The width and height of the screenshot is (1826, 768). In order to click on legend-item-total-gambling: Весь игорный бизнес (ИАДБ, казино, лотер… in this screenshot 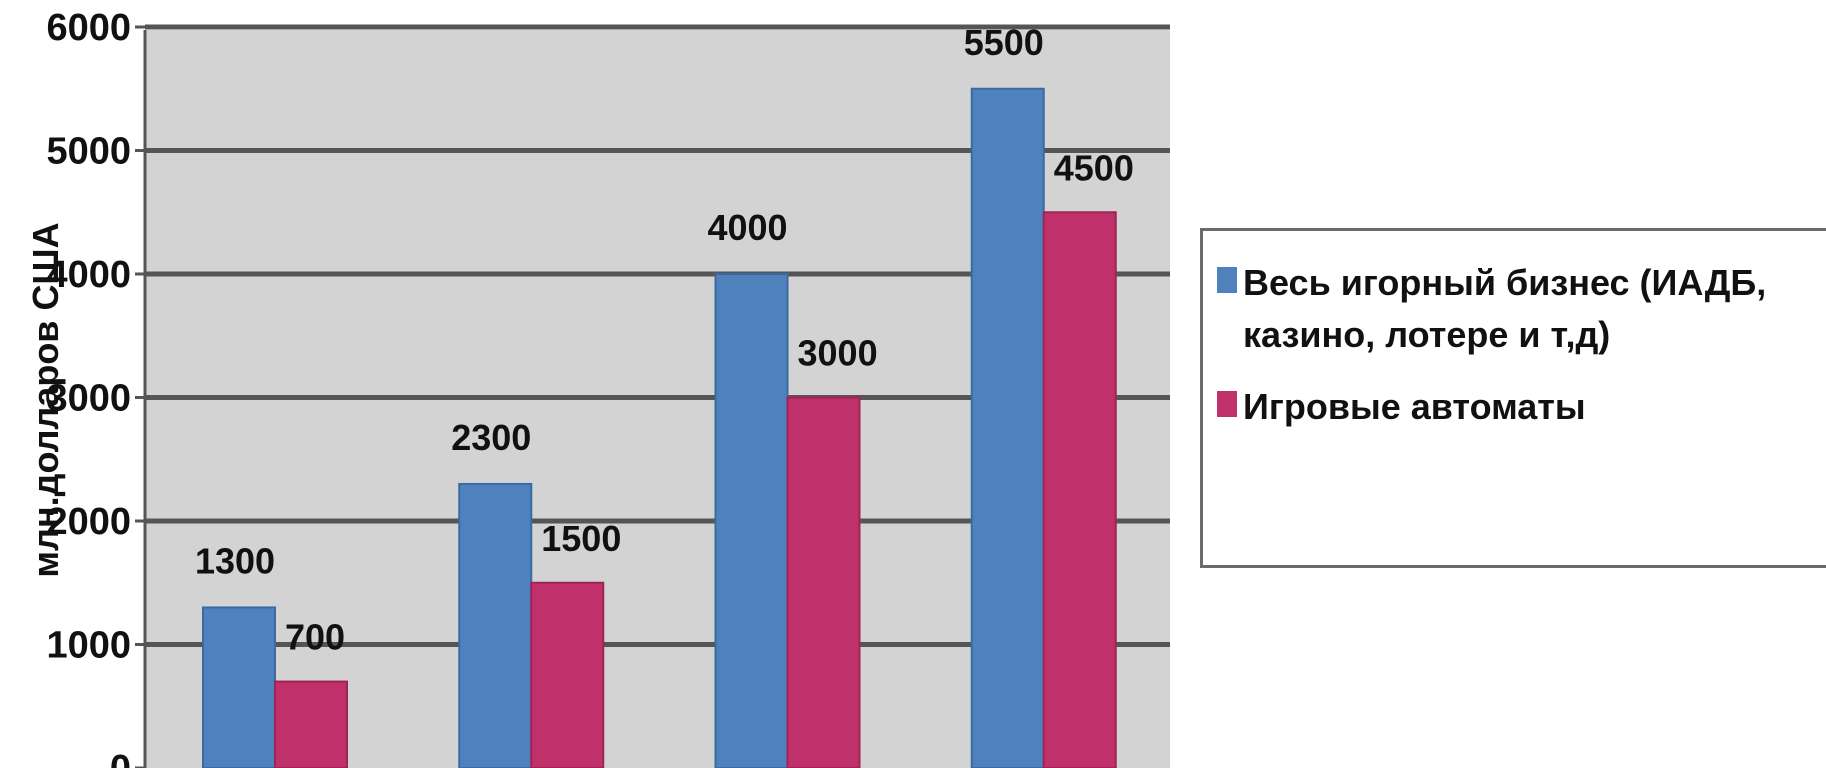, I will do `click(1521, 309)`.